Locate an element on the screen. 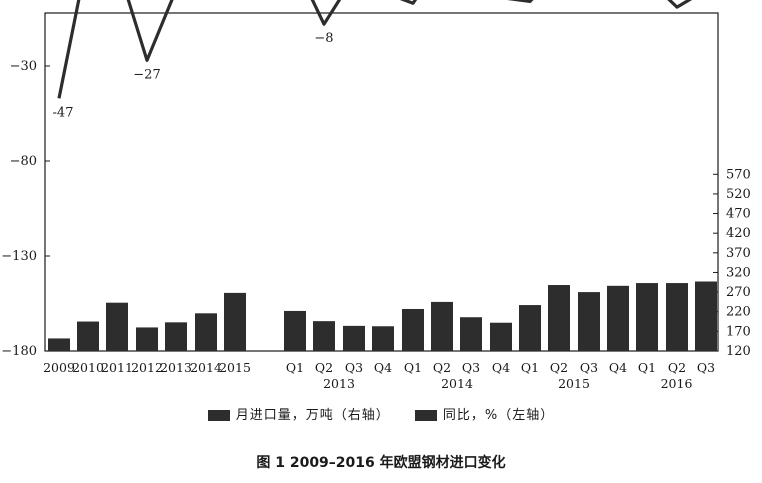 The width and height of the screenshot is (762, 483). point-label: −27 is located at coordinates (146, 74).